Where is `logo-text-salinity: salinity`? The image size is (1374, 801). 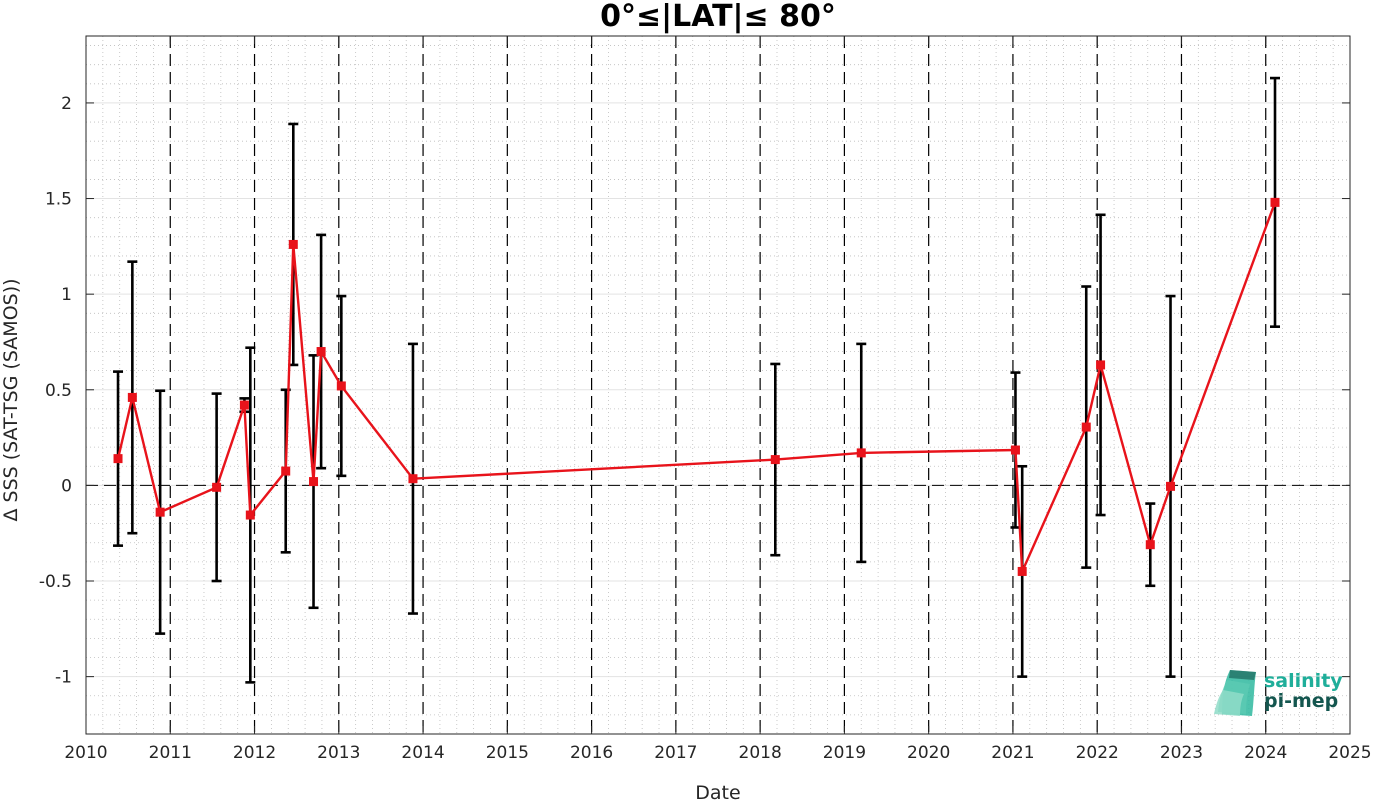 logo-text-salinity: salinity is located at coordinates (1303, 681).